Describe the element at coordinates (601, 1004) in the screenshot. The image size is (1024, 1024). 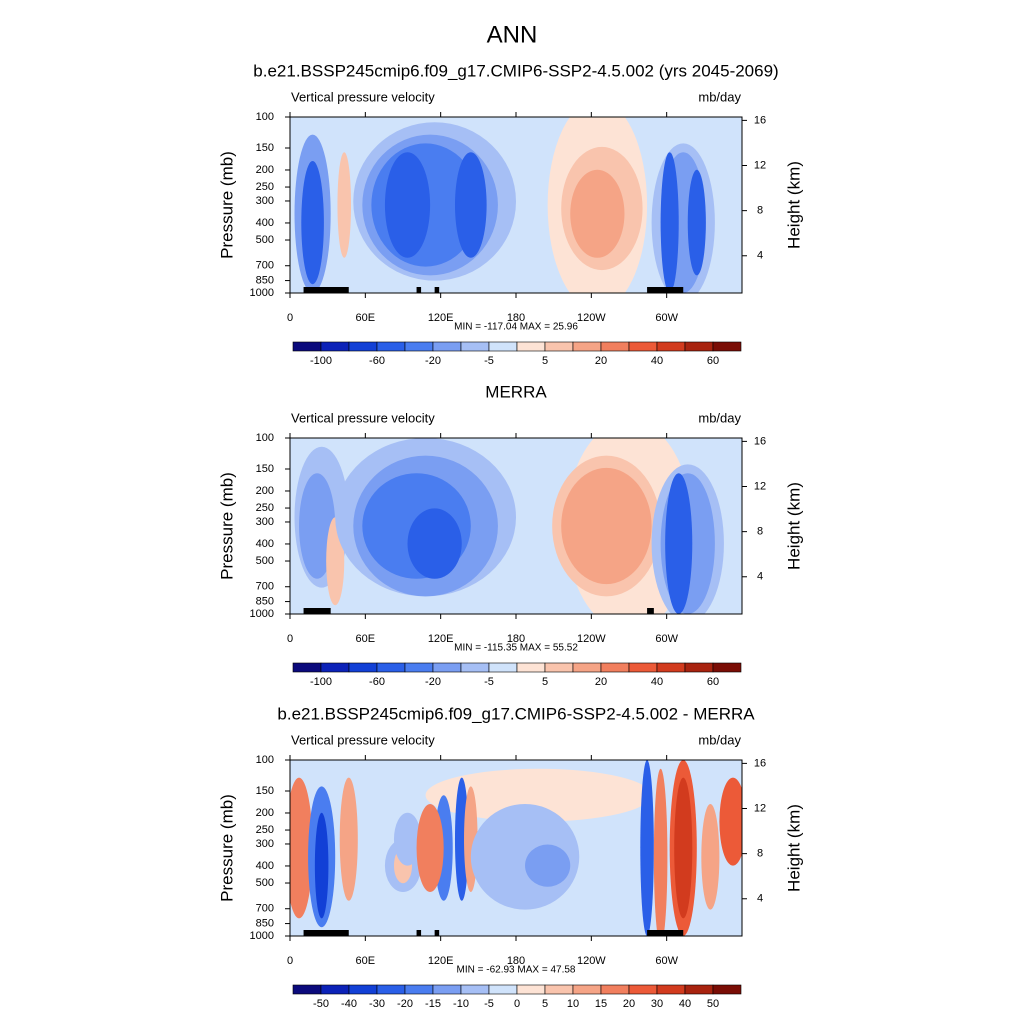
I see `colorbar-label: 15` at that location.